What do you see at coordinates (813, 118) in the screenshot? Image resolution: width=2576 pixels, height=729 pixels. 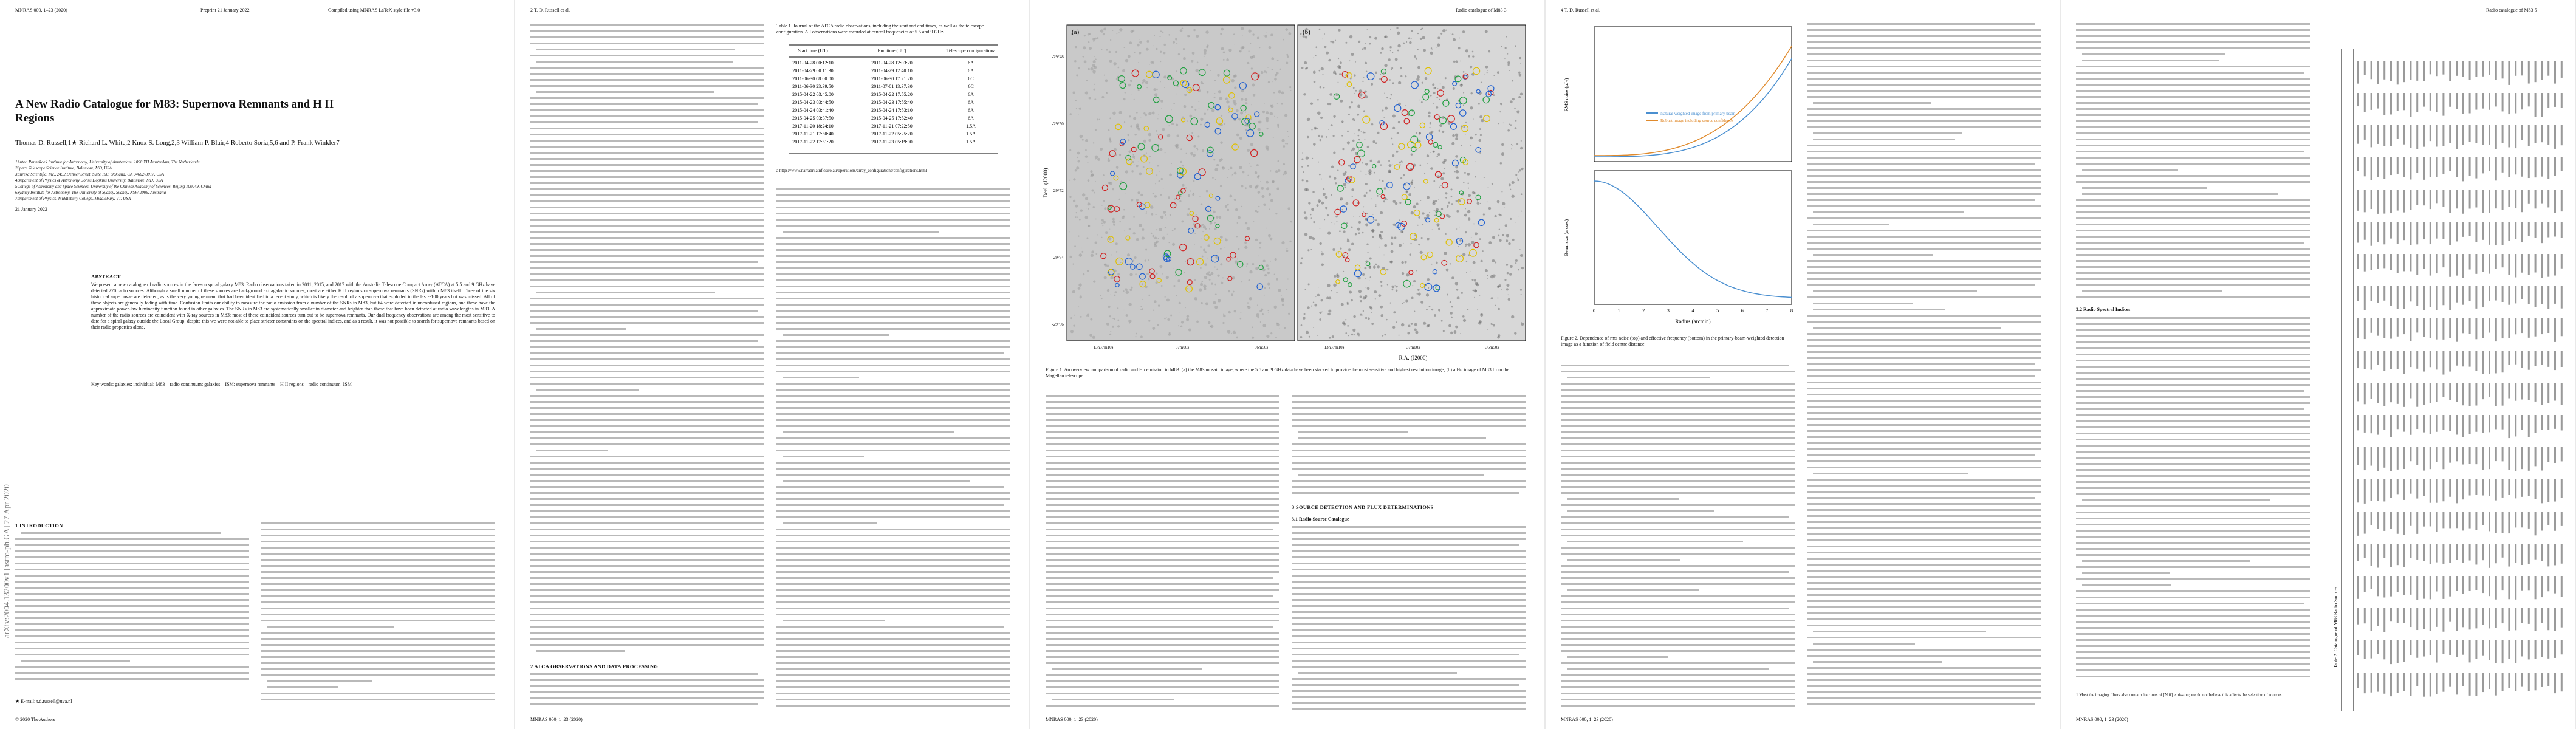 I see `table-cell: 2015-04-25 03:37:50` at bounding box center [813, 118].